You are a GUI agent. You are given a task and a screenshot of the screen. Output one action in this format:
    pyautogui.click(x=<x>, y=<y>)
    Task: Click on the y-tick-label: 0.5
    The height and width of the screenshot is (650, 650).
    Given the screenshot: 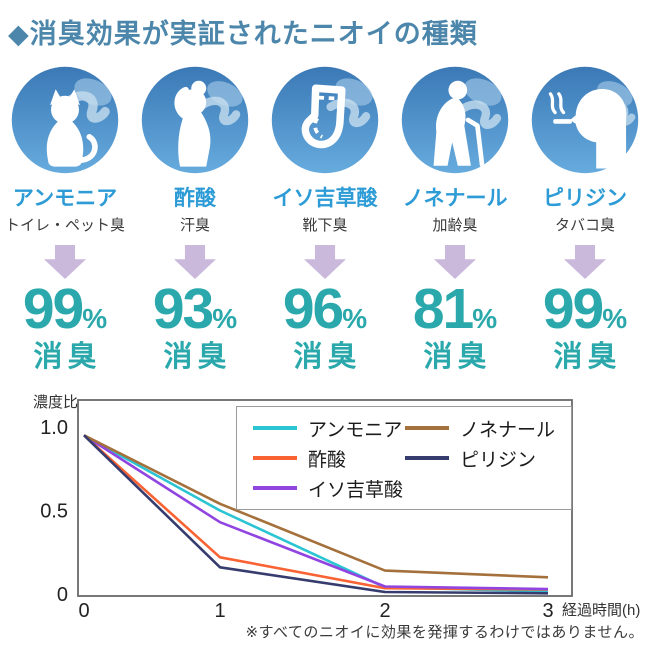 What is the action you would take?
    pyautogui.click(x=54, y=512)
    